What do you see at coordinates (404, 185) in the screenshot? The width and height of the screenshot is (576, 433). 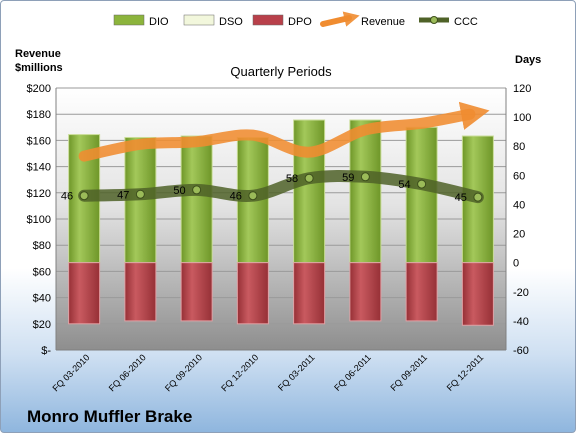 I see `ccc-data-label: 54` at bounding box center [404, 185].